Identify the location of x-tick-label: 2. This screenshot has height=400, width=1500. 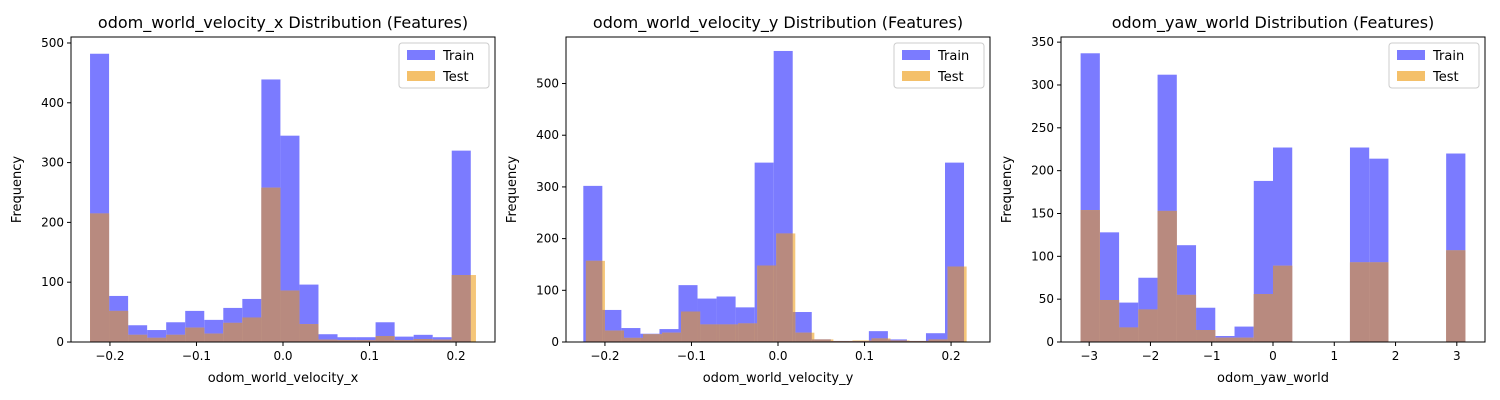
(1396, 356).